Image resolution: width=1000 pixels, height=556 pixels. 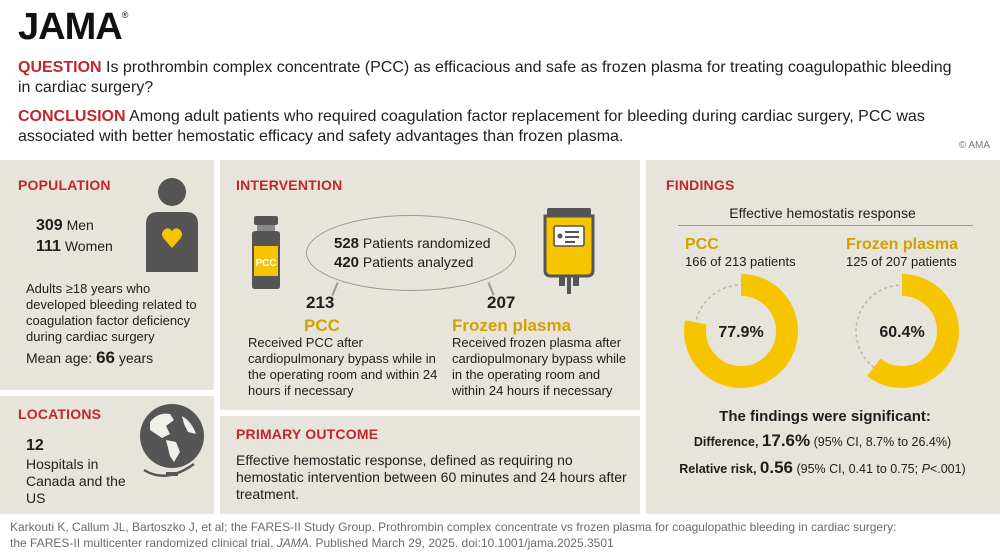 What do you see at coordinates (76, 481) in the screenshot?
I see `locations-text: Hospitals in Canada and the US` at bounding box center [76, 481].